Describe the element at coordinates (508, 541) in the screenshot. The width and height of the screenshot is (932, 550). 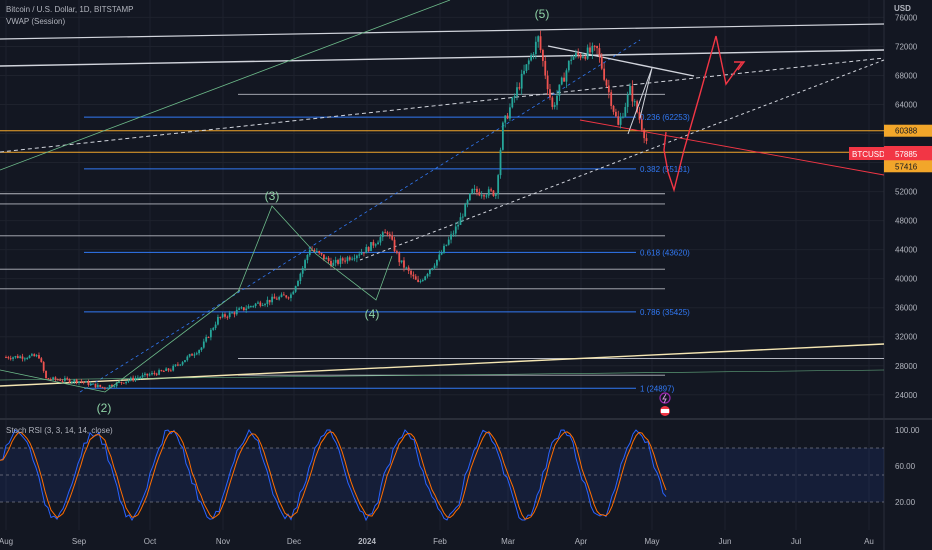
I see `time-tick-label: Mar` at that location.